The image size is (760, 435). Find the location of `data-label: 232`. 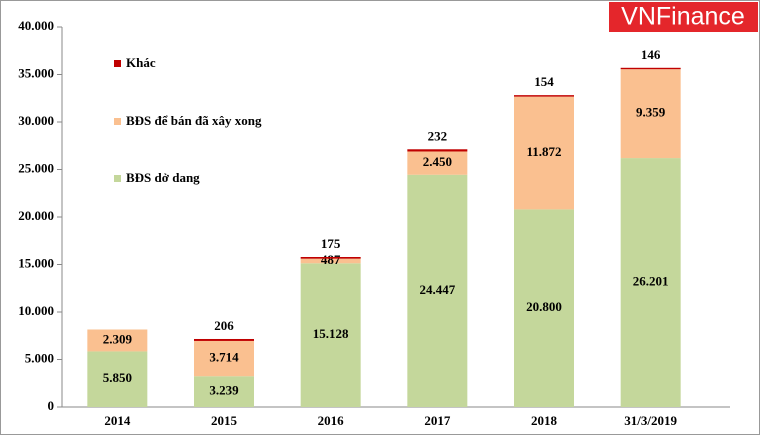

data-label: 232 is located at coordinates (438, 135).